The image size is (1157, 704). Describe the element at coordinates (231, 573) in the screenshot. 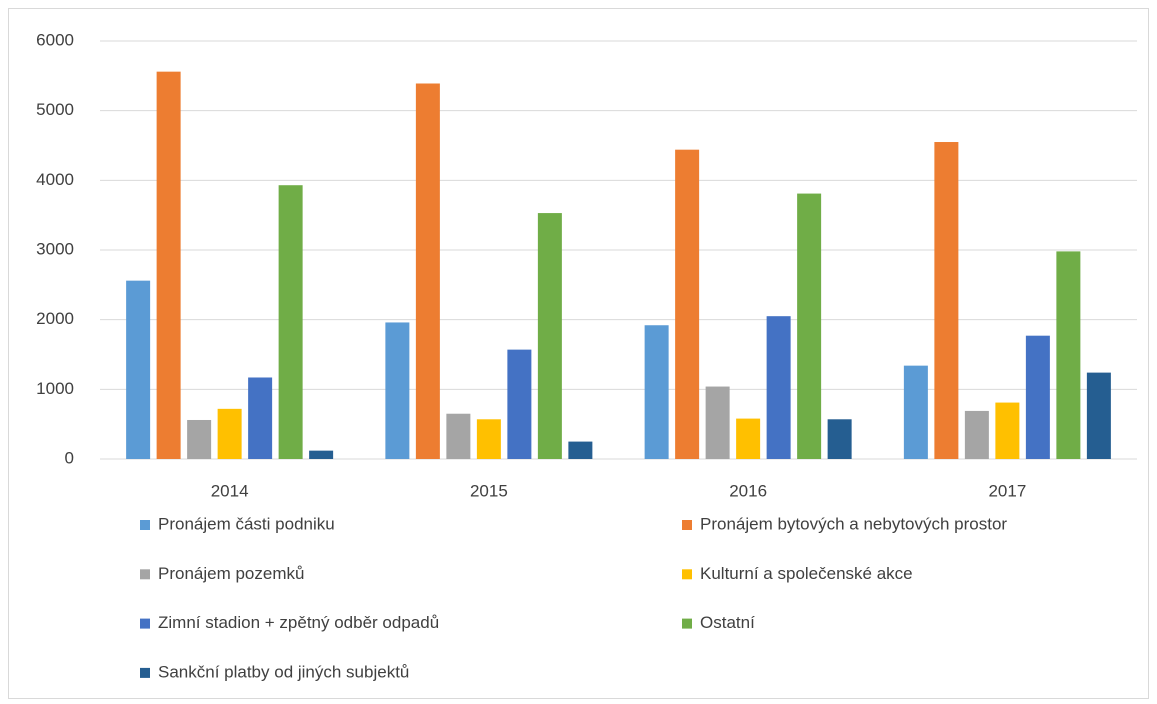

I see `legend-label: Pronájem pozemků` at that location.